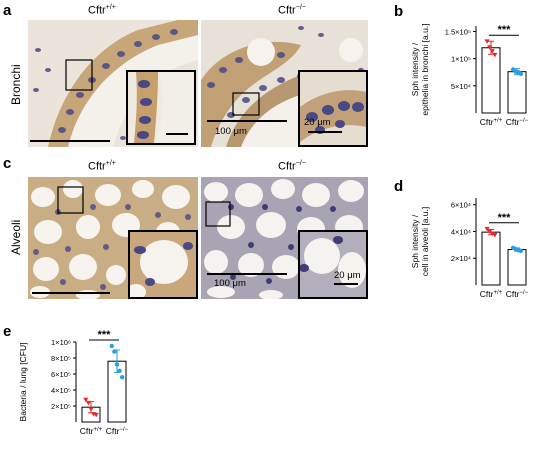  Describe the element at coordinates (491, 294) in the screenshot. I see `d-category-label: Cftr+/+` at that location.